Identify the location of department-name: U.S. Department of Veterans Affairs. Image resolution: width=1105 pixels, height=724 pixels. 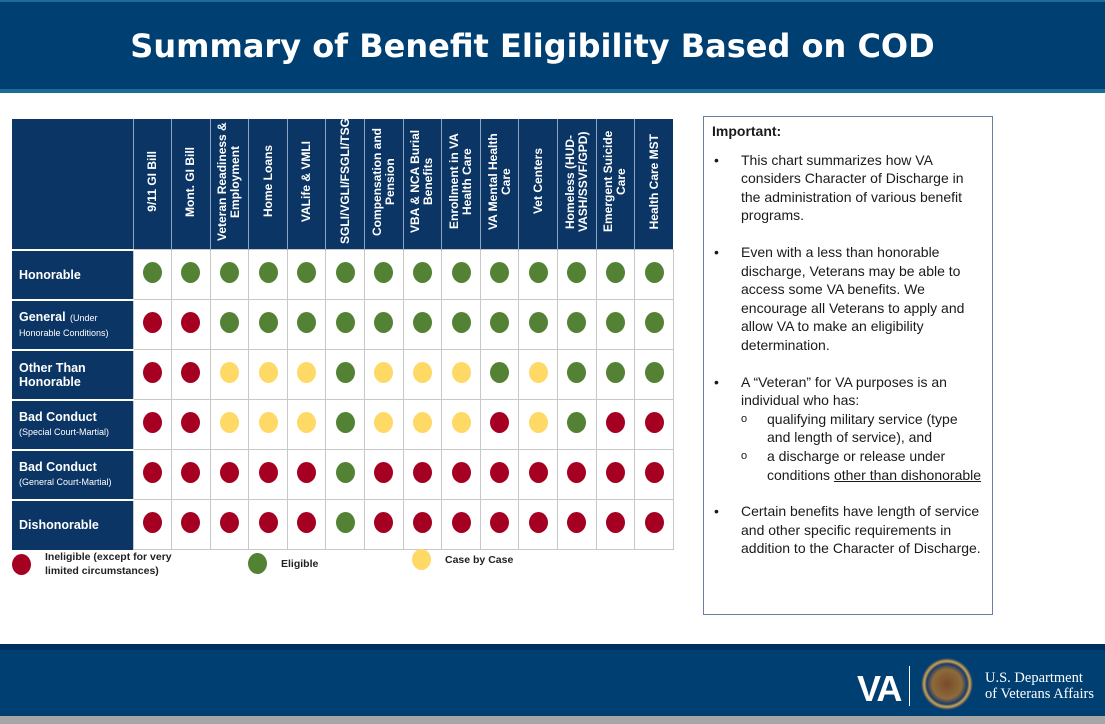
(1039, 686).